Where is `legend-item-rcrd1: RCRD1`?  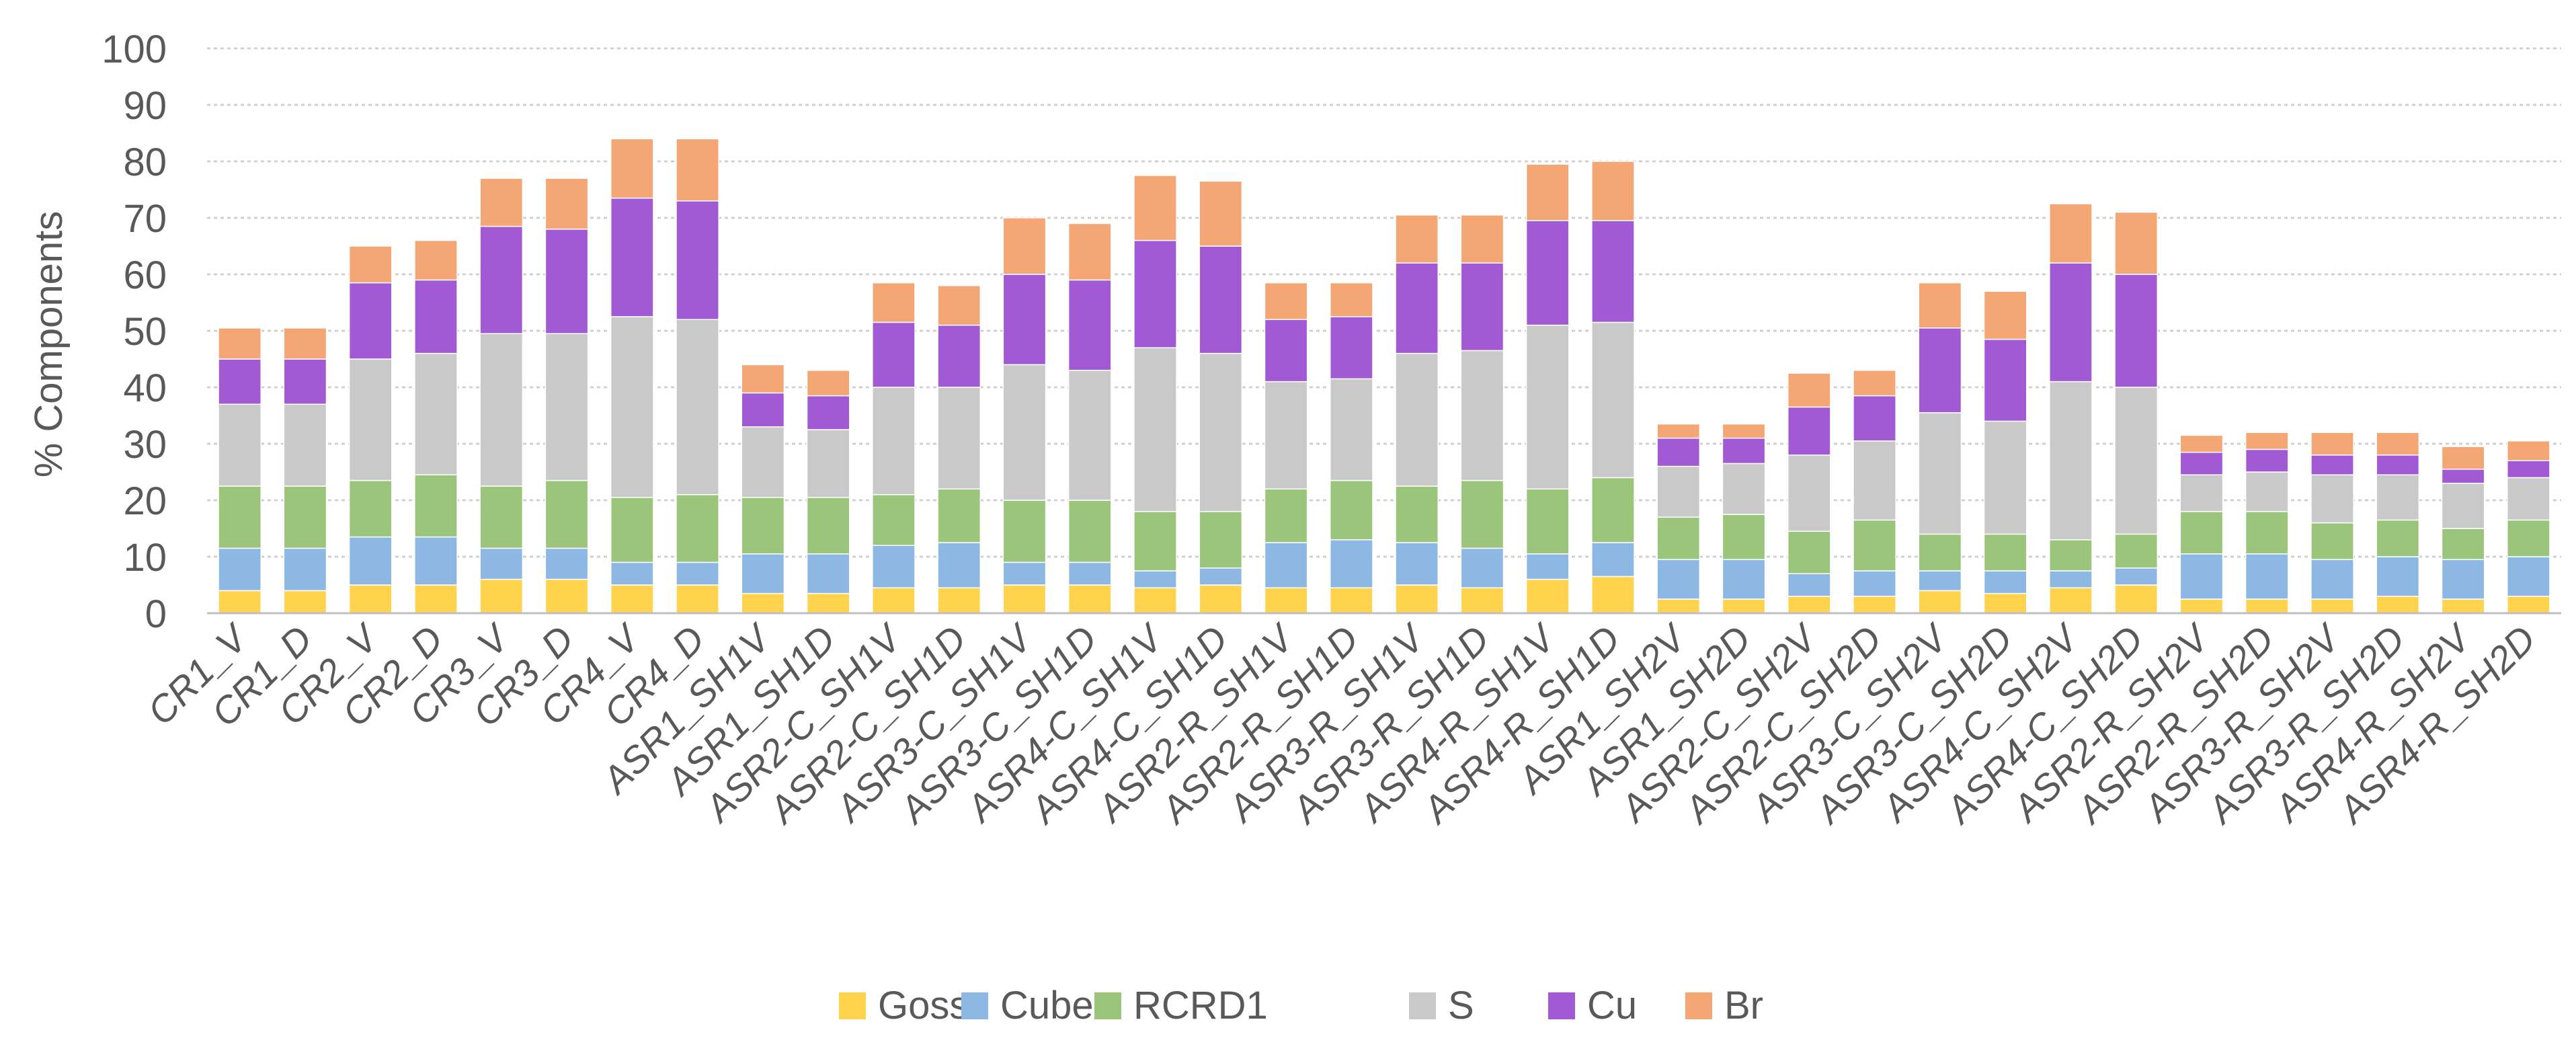
legend-item-rcrd1: RCRD1 is located at coordinates (1181, 1005).